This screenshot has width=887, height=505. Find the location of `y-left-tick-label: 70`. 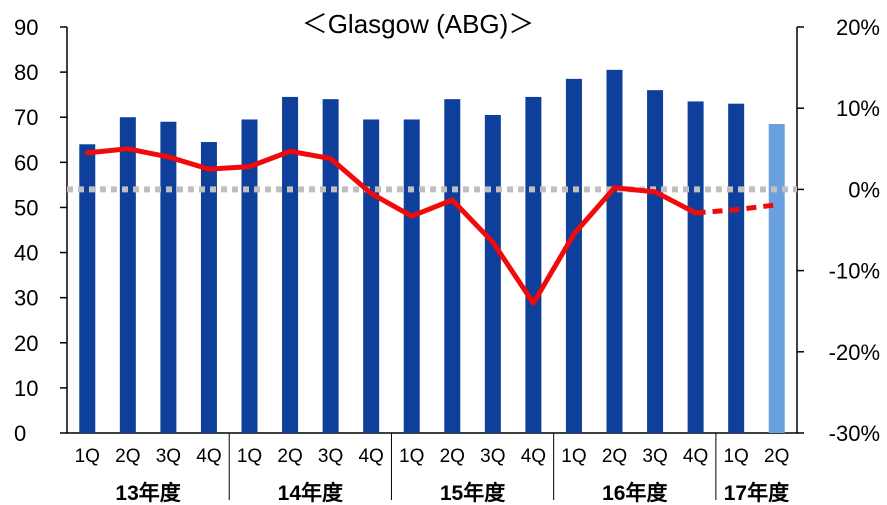

y-left-tick-label: 70 is located at coordinates (26, 117).